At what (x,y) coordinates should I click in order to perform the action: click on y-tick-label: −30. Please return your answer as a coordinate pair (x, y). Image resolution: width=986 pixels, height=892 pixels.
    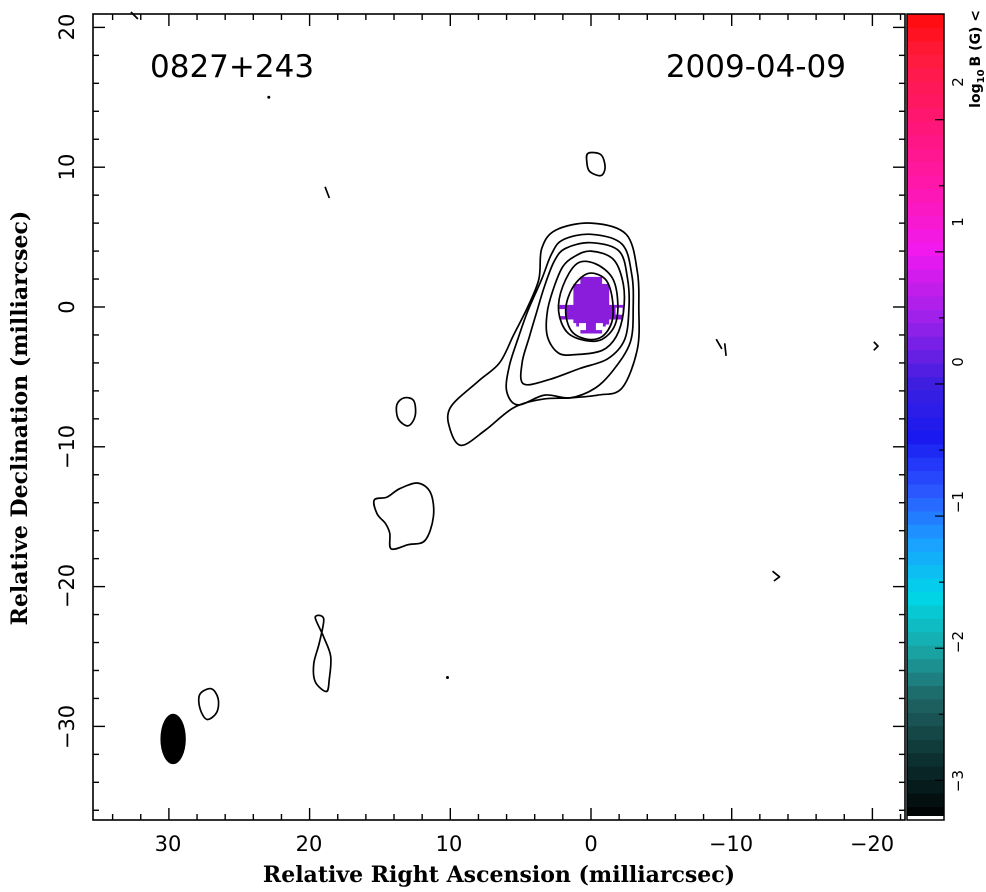
    Looking at the image, I should click on (67, 727).